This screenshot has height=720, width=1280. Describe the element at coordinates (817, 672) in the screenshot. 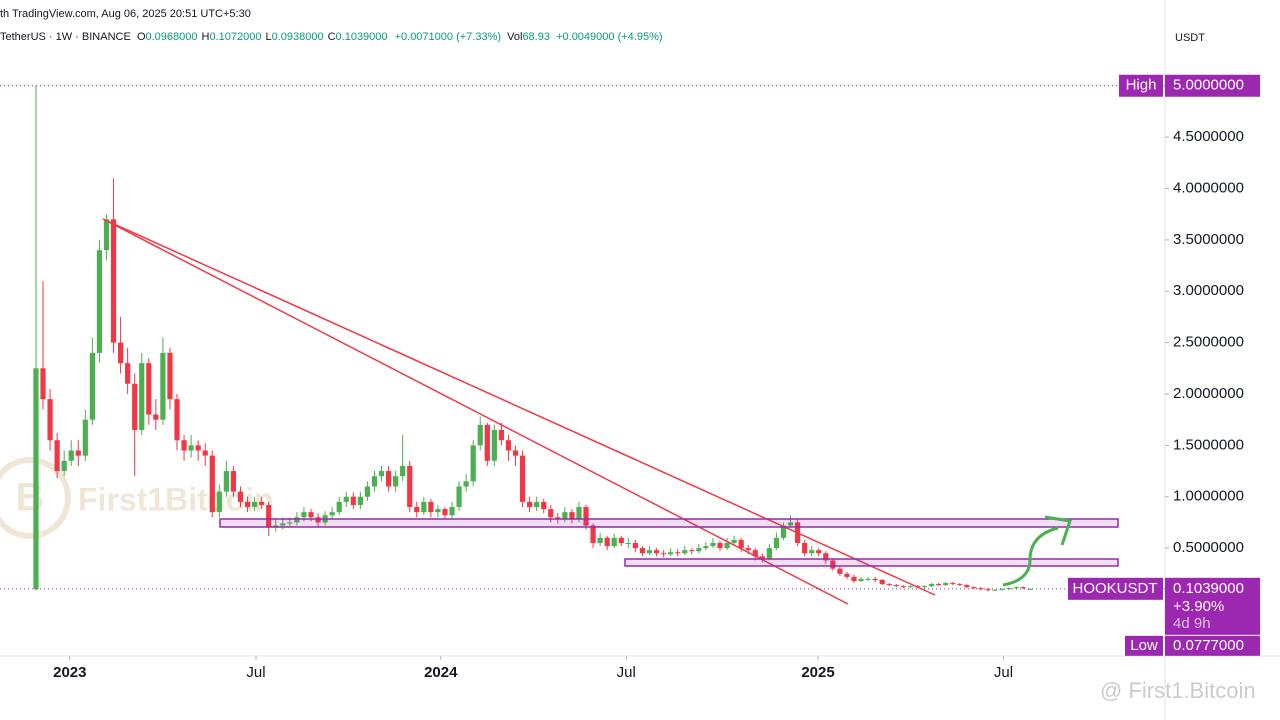

I see `x-tick-label: 2025` at that location.